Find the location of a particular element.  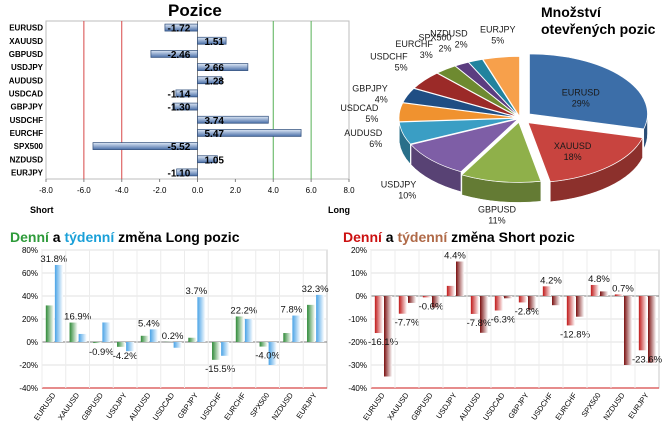

data-label: 5.47 is located at coordinates (215, 134).